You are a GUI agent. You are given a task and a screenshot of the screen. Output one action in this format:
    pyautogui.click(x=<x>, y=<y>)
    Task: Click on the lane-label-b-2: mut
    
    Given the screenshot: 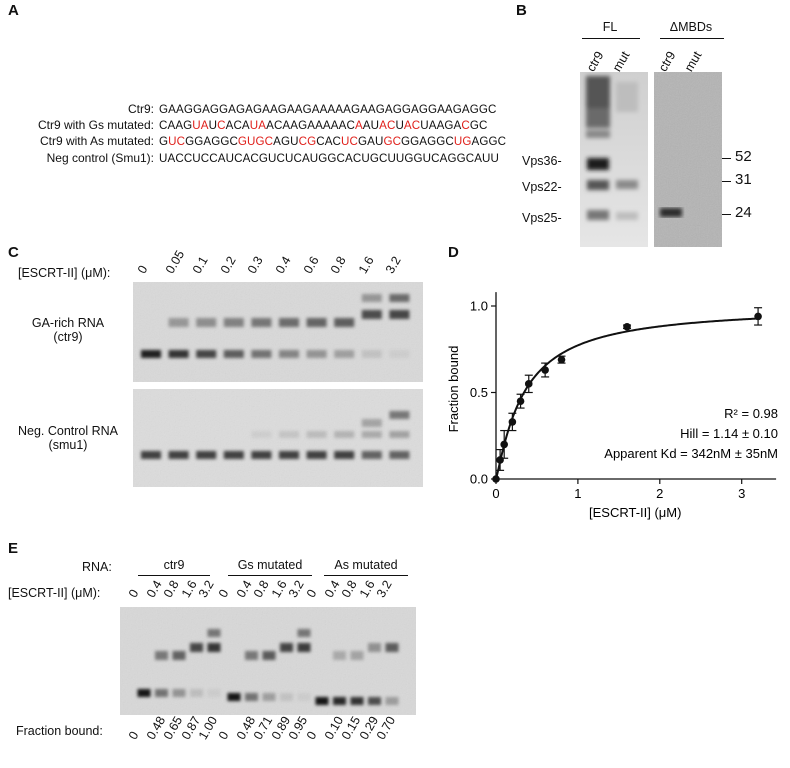 What is the action you would take?
    pyautogui.click(x=621, y=61)
    